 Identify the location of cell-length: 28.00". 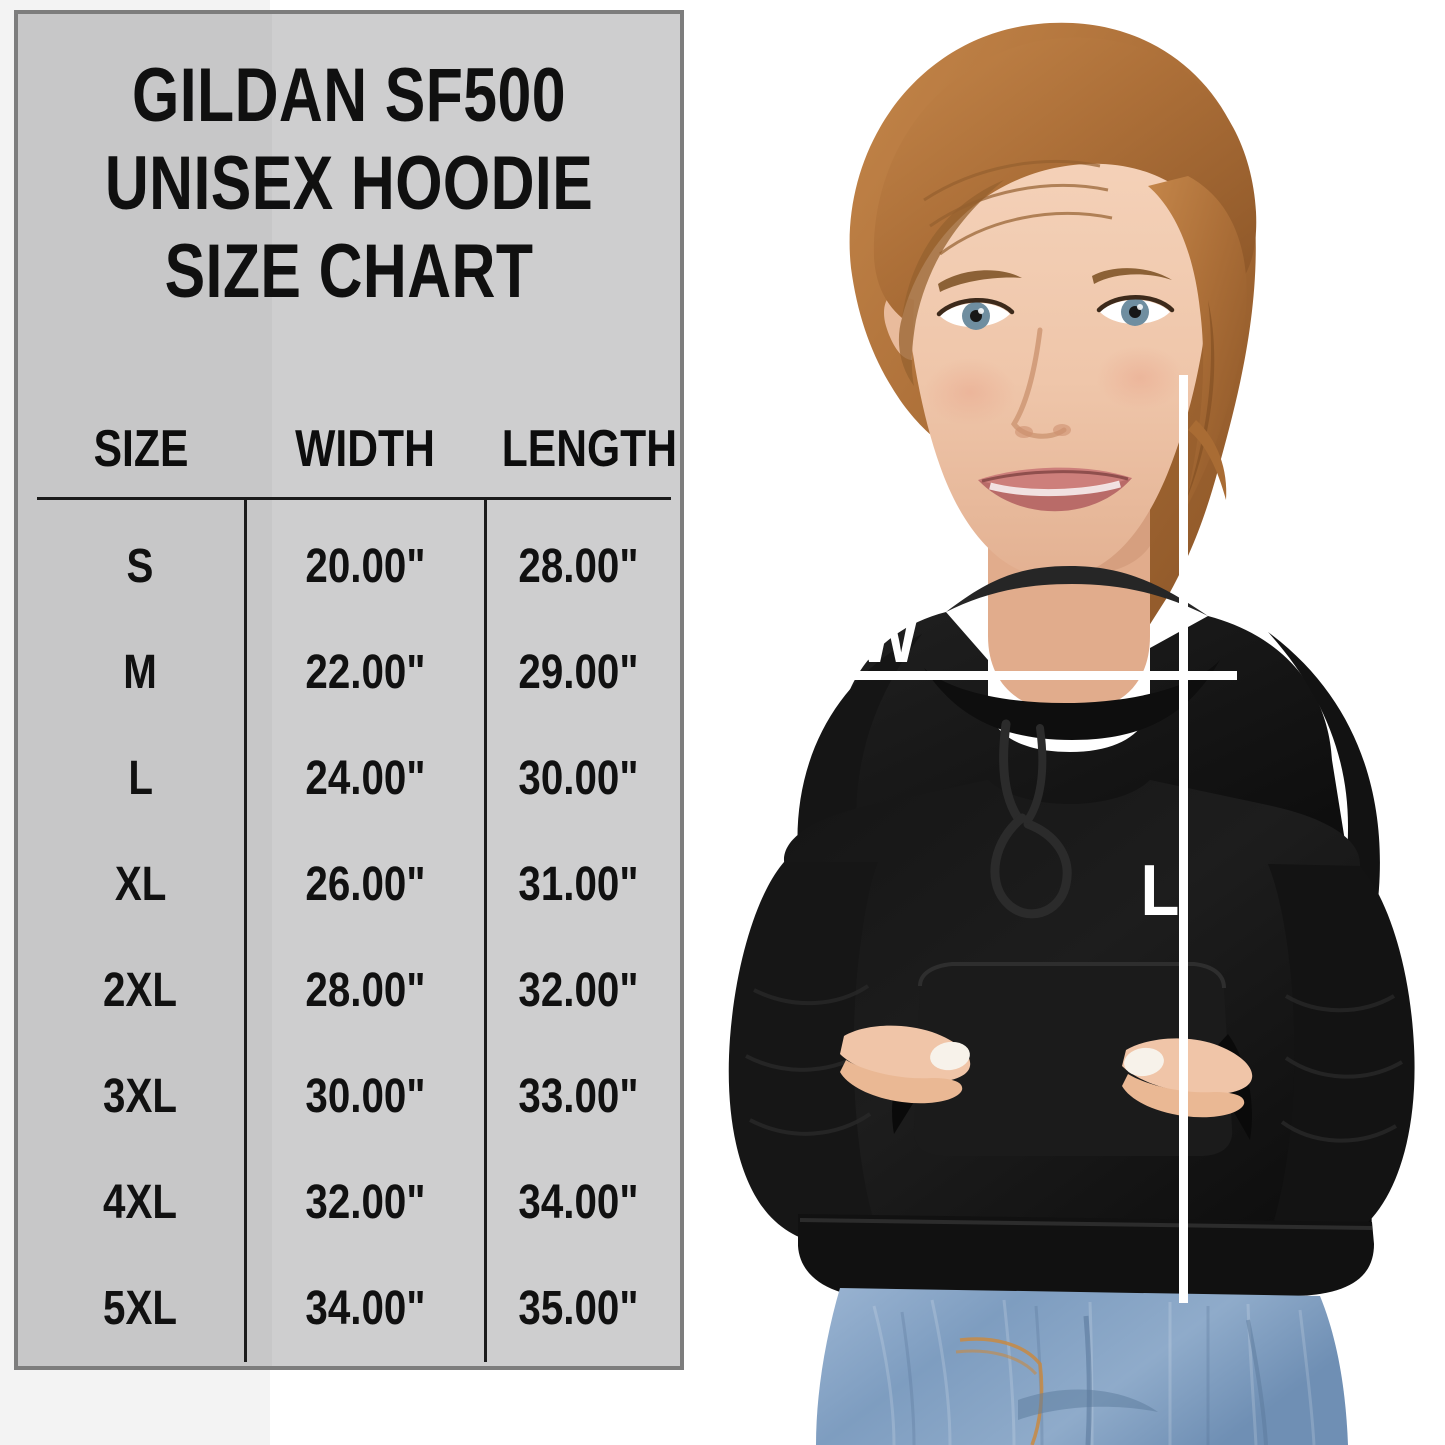
(578, 566).